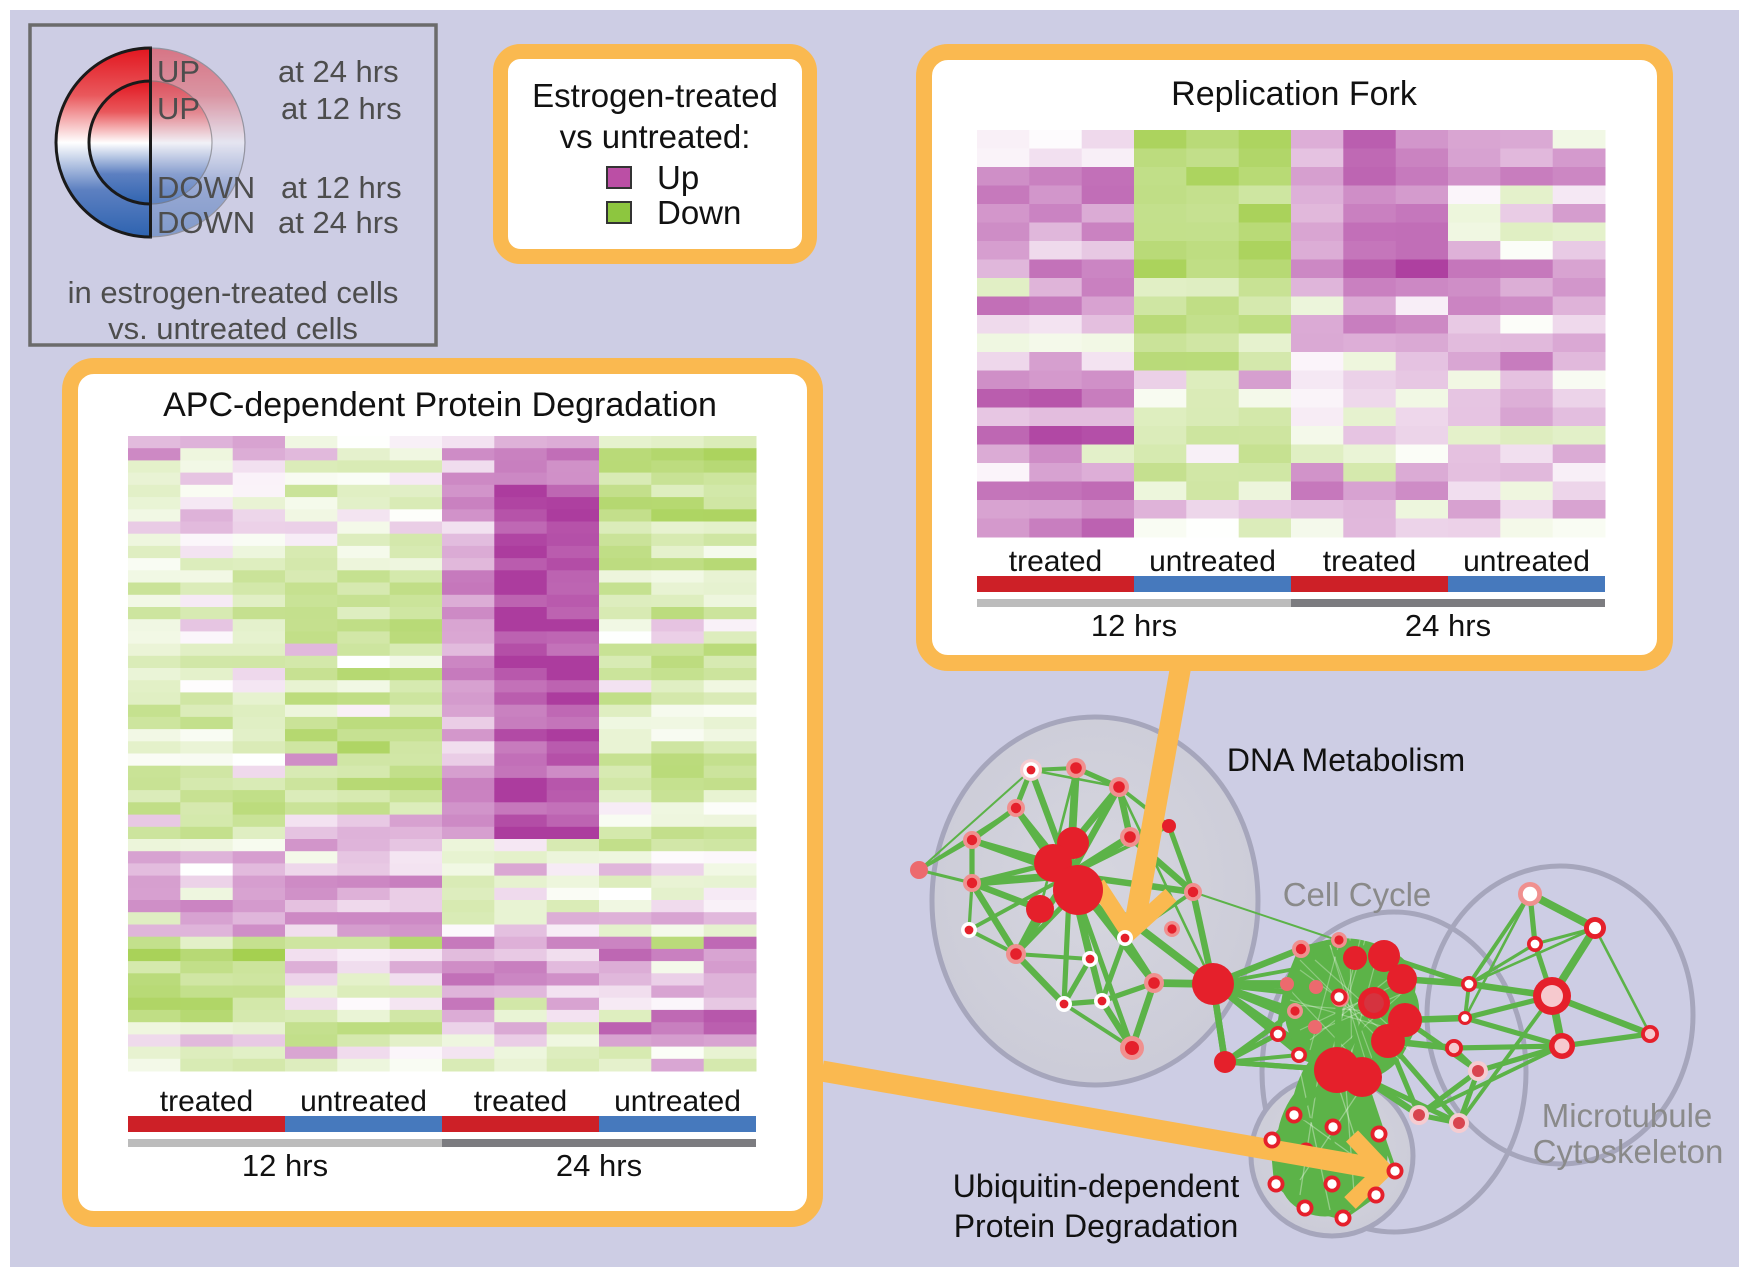  What do you see at coordinates (1357, 894) in the screenshot?
I see `svg-text: Cell Cycle` at bounding box center [1357, 894].